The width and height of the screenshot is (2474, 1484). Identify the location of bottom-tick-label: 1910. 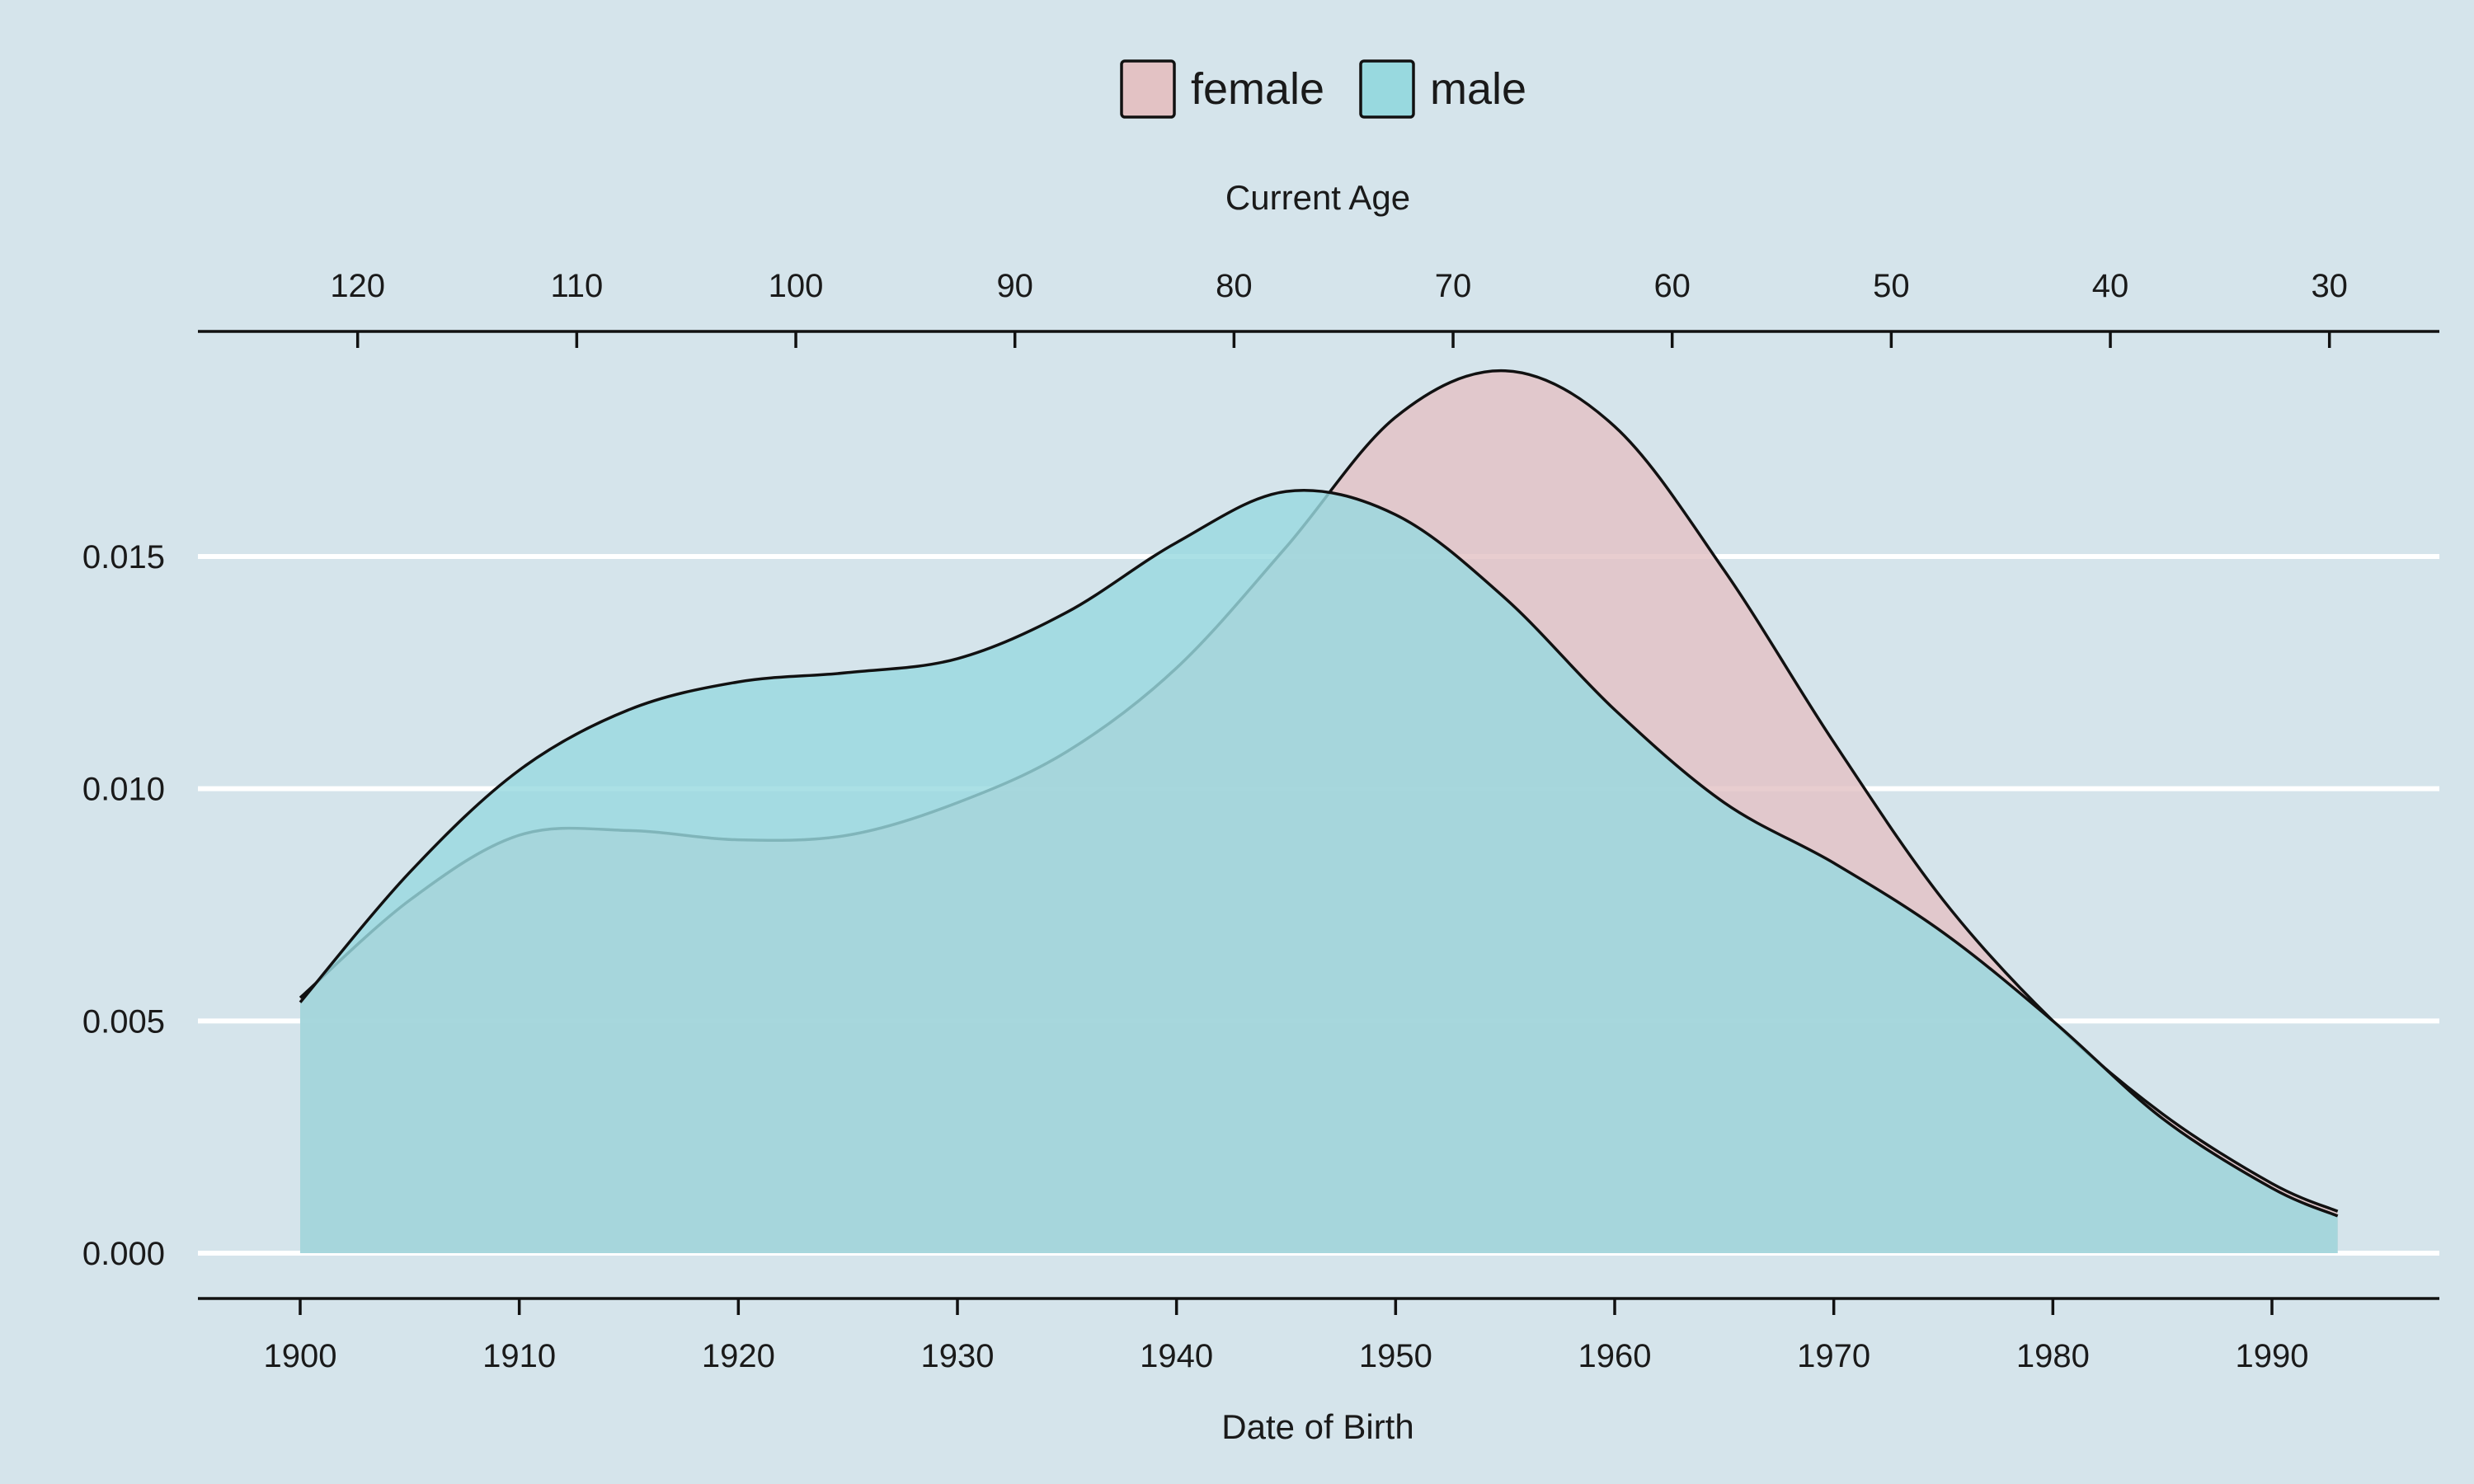
(519, 1356).